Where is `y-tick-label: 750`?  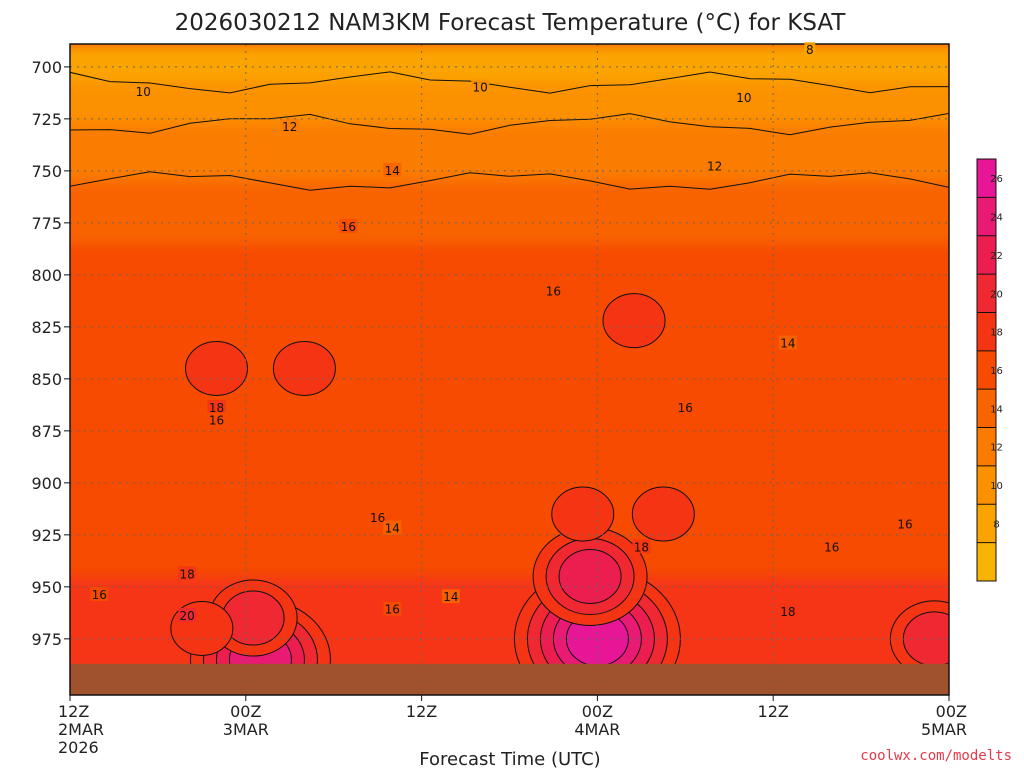
y-tick-label: 750 is located at coordinates (46, 171).